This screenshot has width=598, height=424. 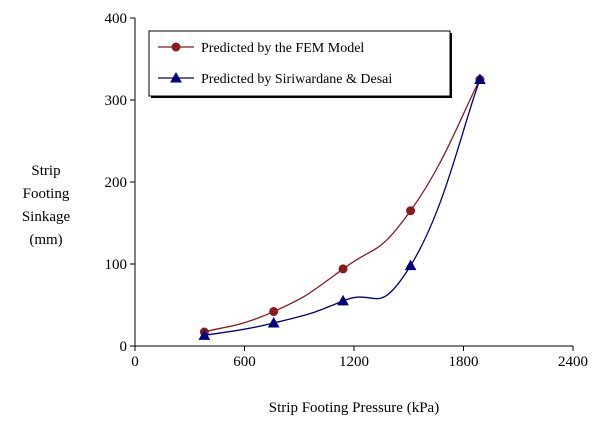 I want to click on y-axis-label-line: Sinkage, so click(x=46, y=217).